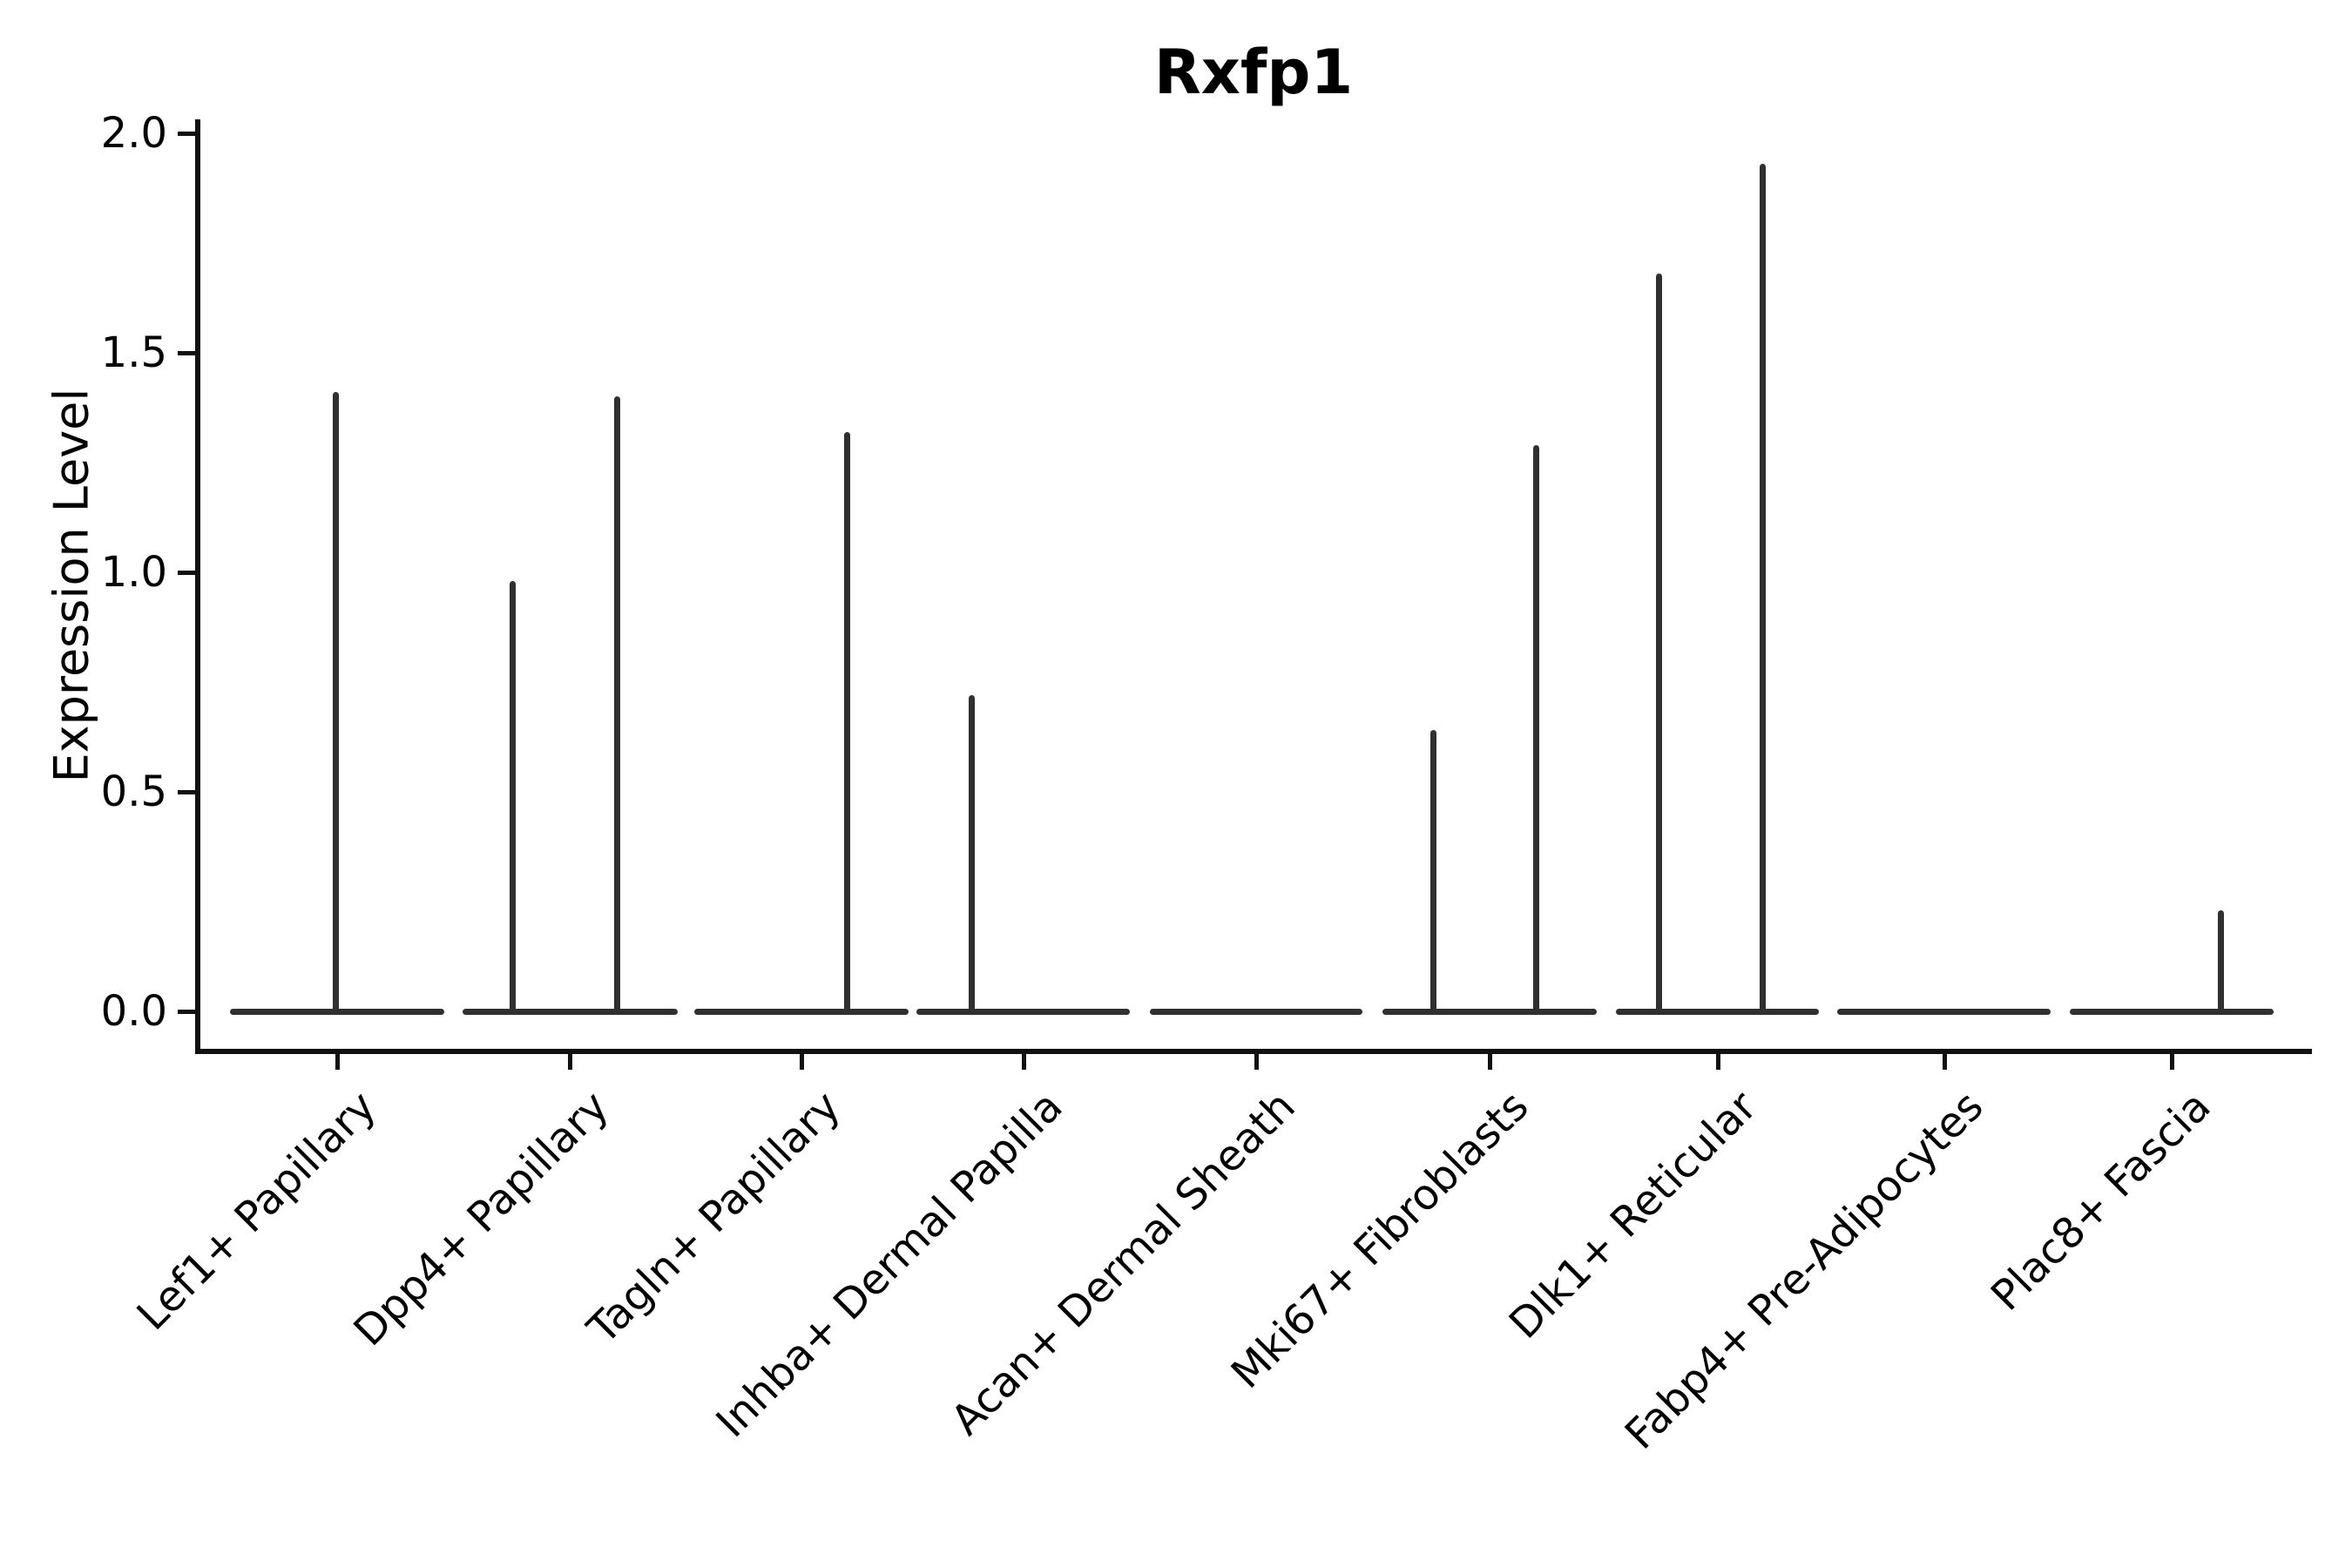 The image size is (2352, 1568). Describe the element at coordinates (134, 134) in the screenshot. I see `y-tick-label: 2.0` at that location.